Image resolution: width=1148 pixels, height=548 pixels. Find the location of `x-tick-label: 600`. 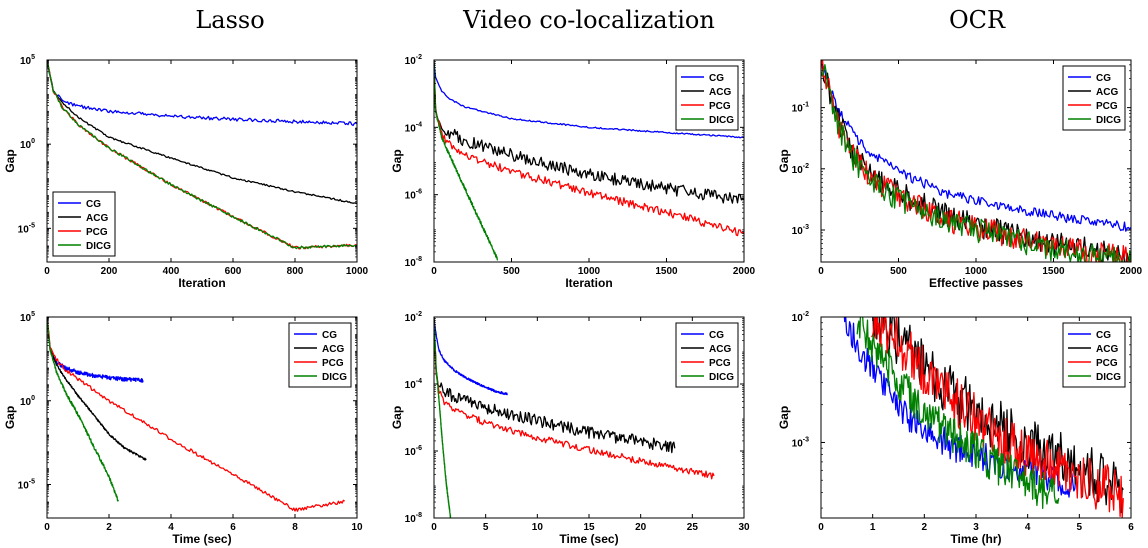

x-tick-label: 600 is located at coordinates (233, 271).